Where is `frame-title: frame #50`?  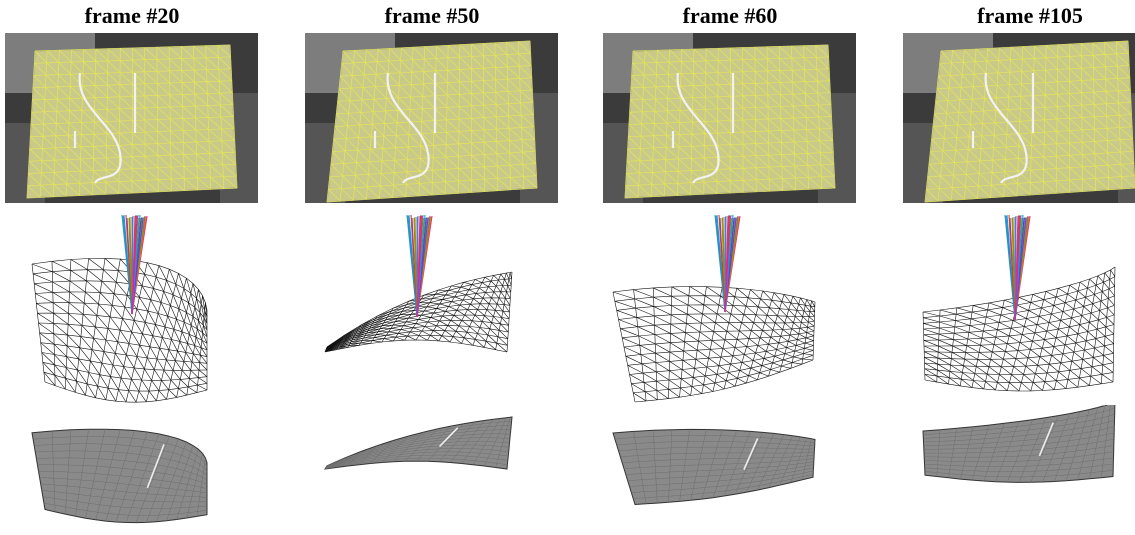 frame-title: frame #50 is located at coordinates (432, 15).